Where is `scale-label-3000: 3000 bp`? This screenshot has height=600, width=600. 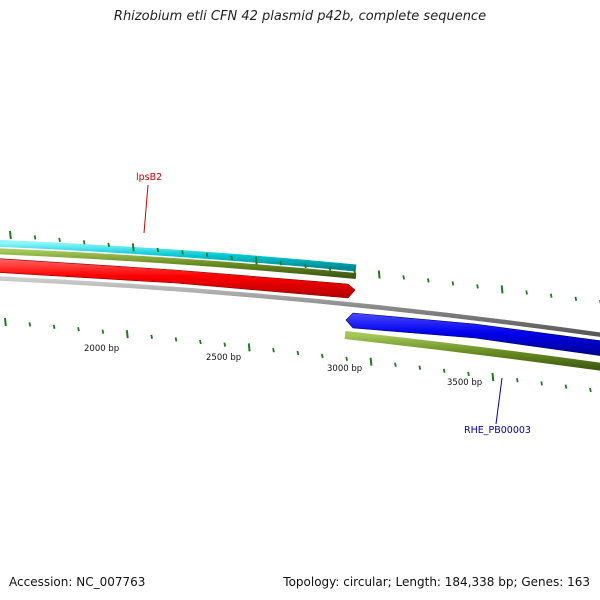
scale-label-3000: 3000 bp is located at coordinates (344, 369).